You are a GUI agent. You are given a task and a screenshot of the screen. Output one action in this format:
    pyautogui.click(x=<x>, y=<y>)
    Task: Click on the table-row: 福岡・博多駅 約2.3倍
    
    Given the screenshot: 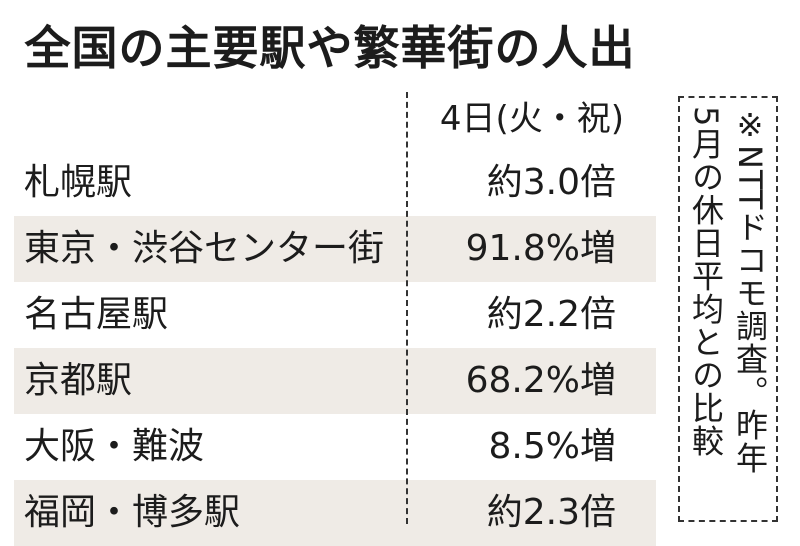 What is the action you would take?
    pyautogui.click(x=335, y=513)
    